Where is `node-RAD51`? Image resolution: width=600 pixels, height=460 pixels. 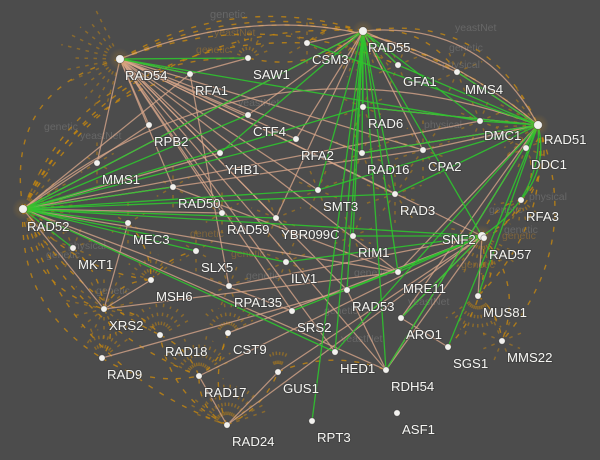
node-RAD51 is located at coordinates (538, 125).